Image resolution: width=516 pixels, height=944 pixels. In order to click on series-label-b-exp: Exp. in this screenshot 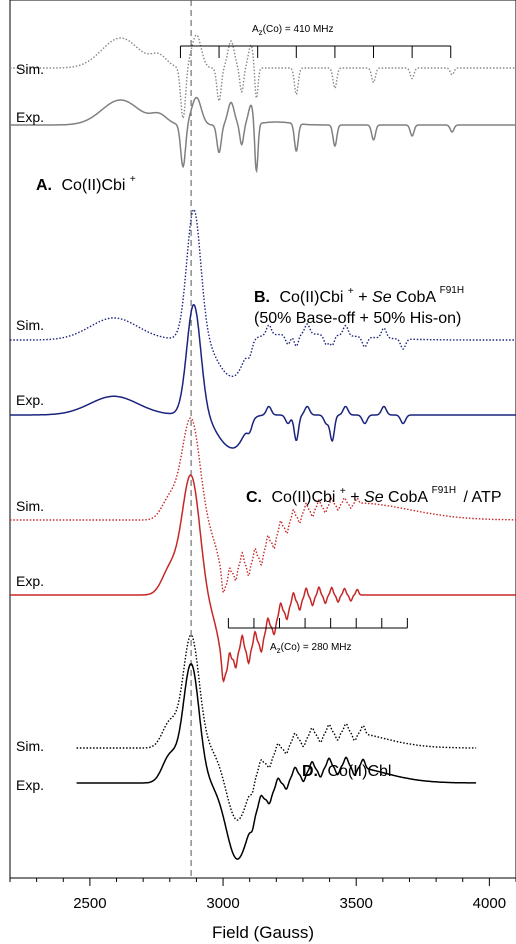, I will do `click(30, 400)`.